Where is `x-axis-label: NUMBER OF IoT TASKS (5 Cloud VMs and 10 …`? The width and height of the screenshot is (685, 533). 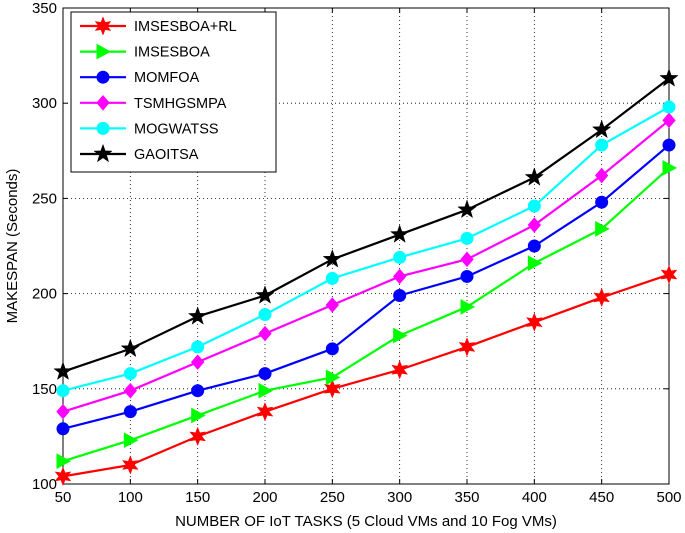
x-axis-label: NUMBER OF IoT TASKS (5 Cloud VMs and 10 … is located at coordinates (366, 521).